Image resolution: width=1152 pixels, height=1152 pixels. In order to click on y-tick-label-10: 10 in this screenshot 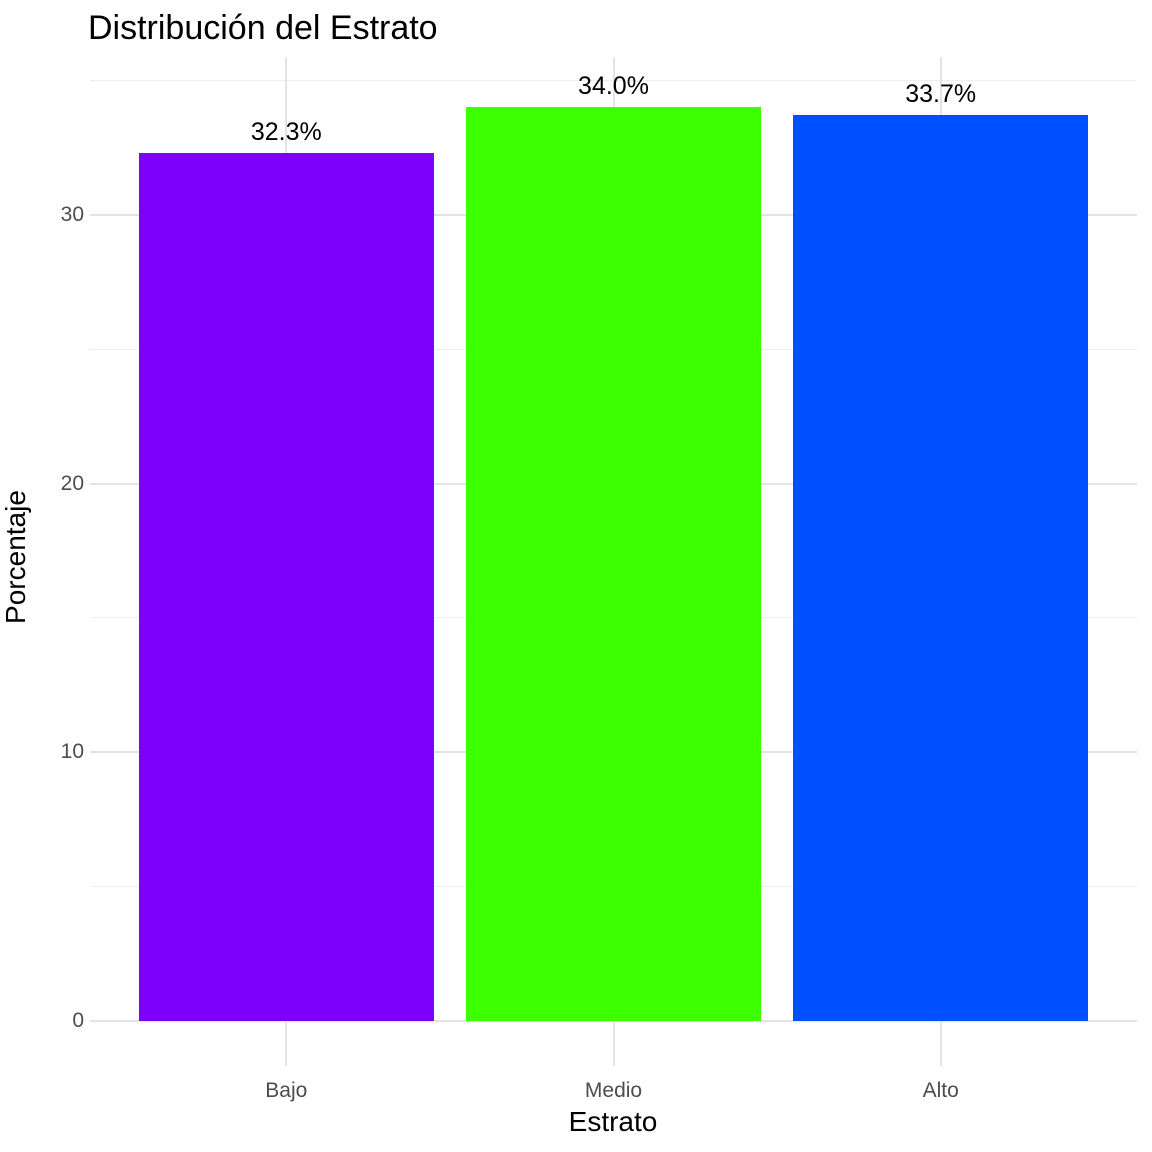, I will do `click(72, 752)`.